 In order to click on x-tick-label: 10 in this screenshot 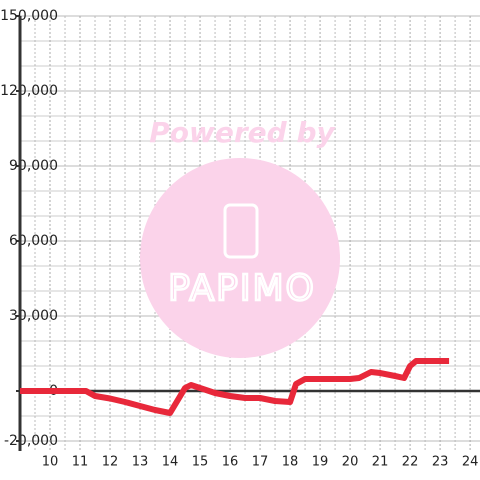, I will do `click(50, 462)`.